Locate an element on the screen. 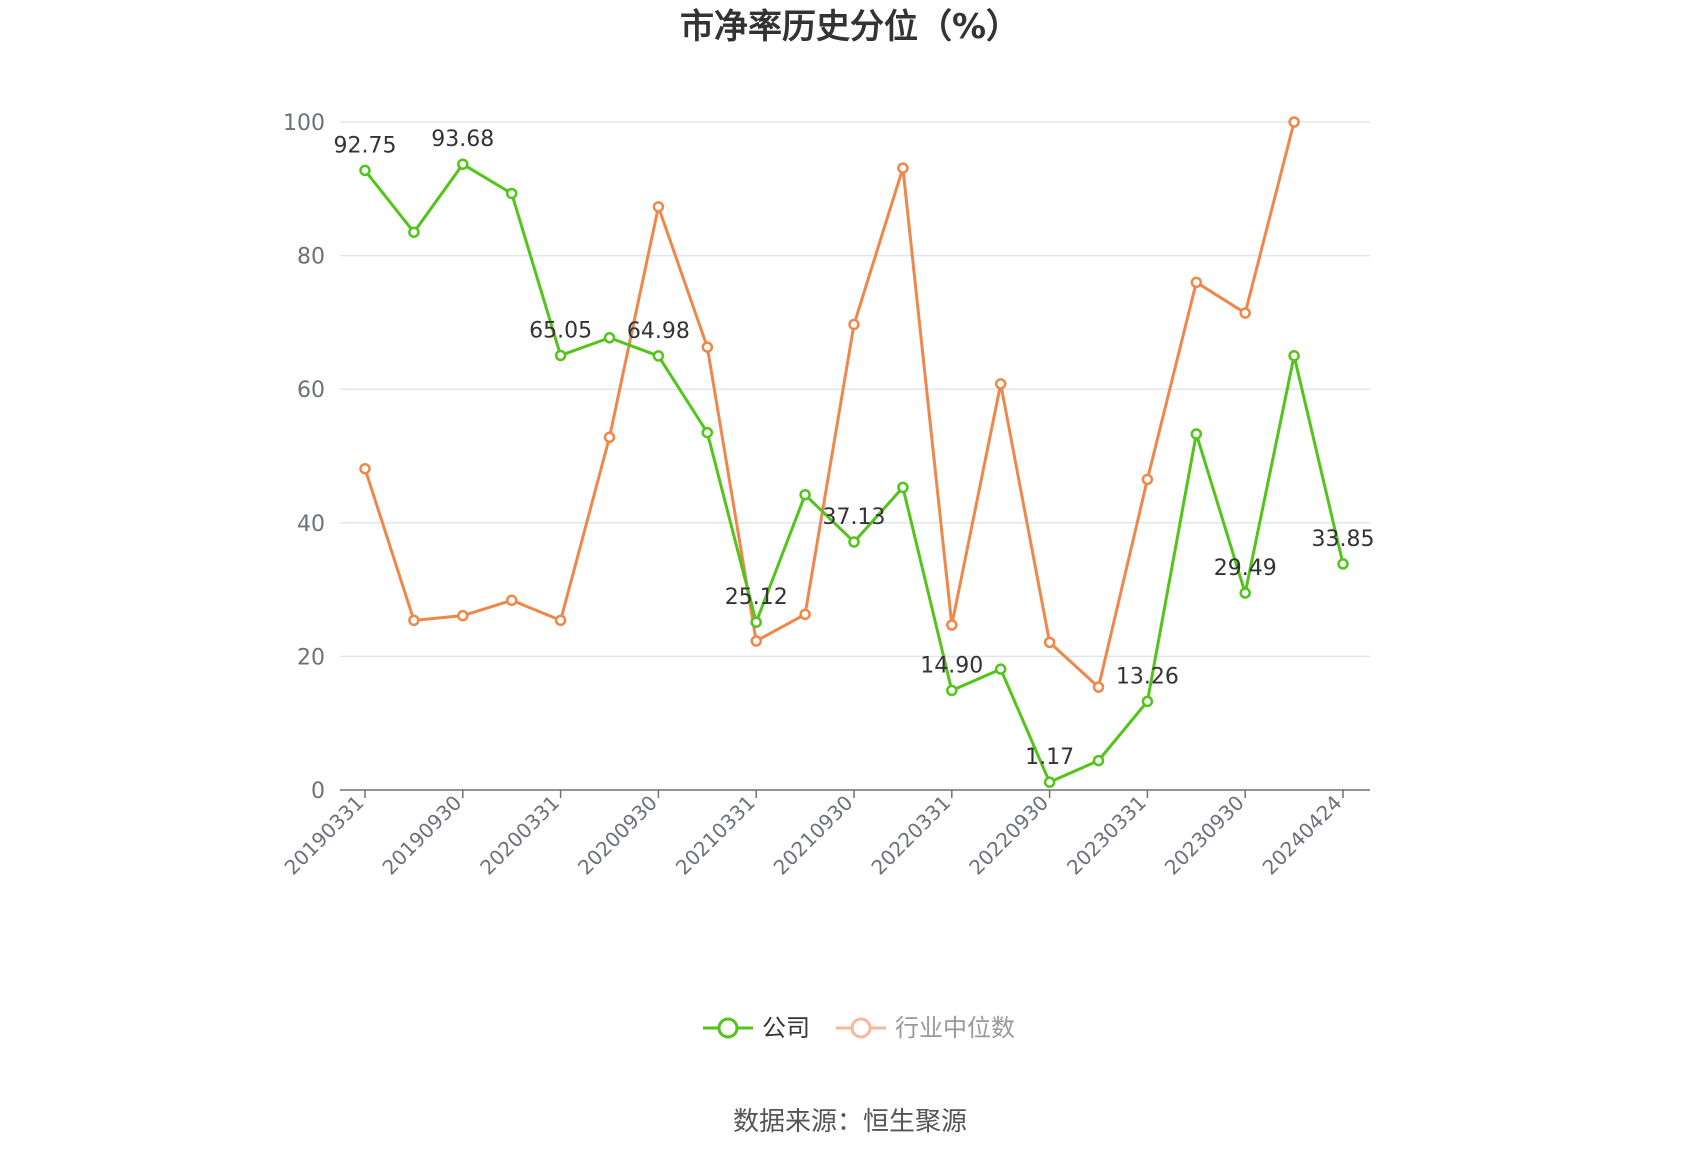 The image size is (1700, 1150). data-label: 13.26 is located at coordinates (1147, 676).